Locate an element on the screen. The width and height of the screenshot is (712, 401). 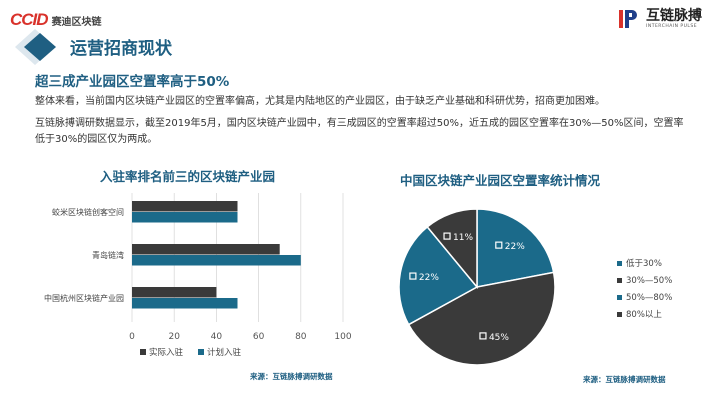
page-title: 运营招商现状 is located at coordinates (121, 49).